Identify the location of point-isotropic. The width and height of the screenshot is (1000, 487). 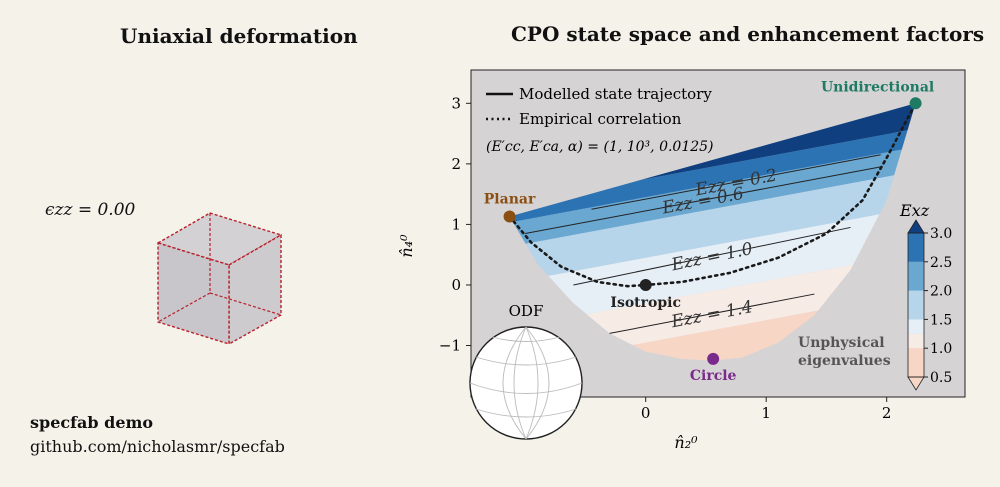
(645, 284).